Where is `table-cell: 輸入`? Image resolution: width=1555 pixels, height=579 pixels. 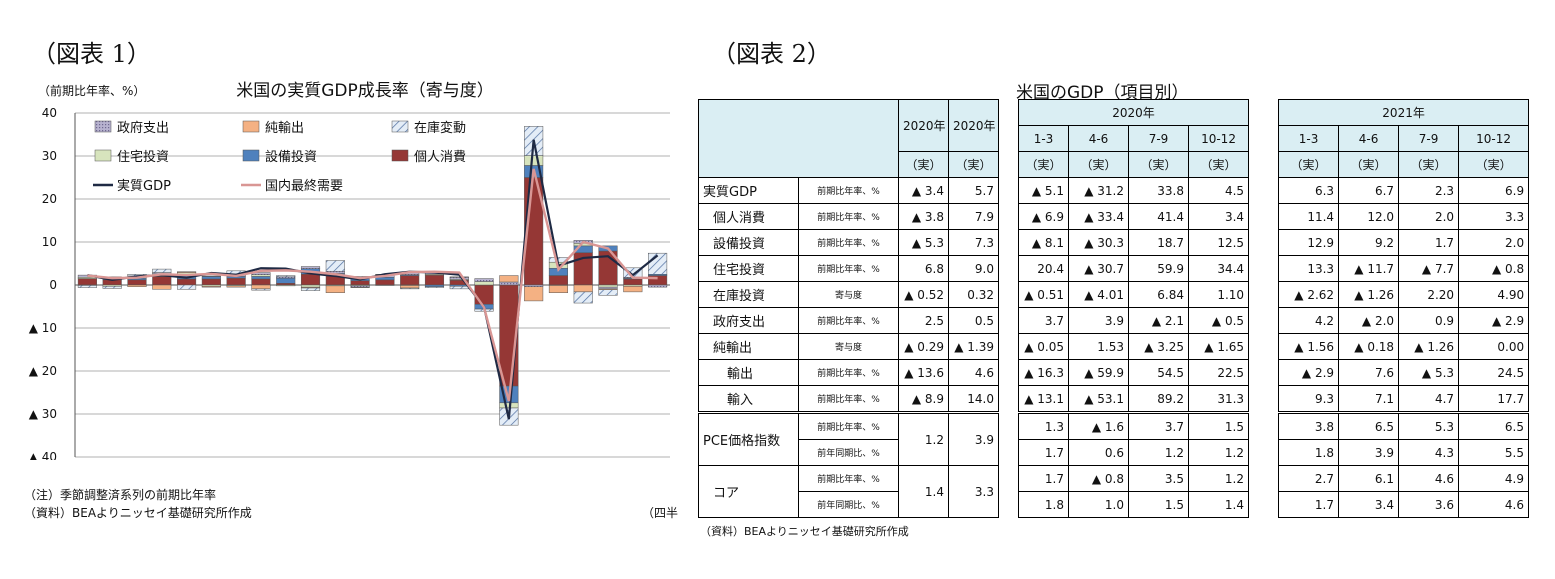 table-cell: 輸入 is located at coordinates (748, 398).